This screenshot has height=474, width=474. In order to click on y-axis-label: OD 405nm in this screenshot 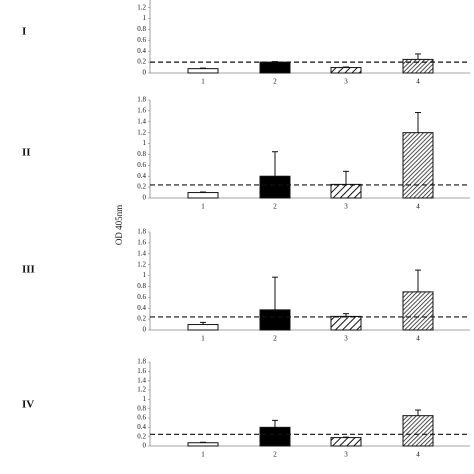, I will do `click(119, 225)`.